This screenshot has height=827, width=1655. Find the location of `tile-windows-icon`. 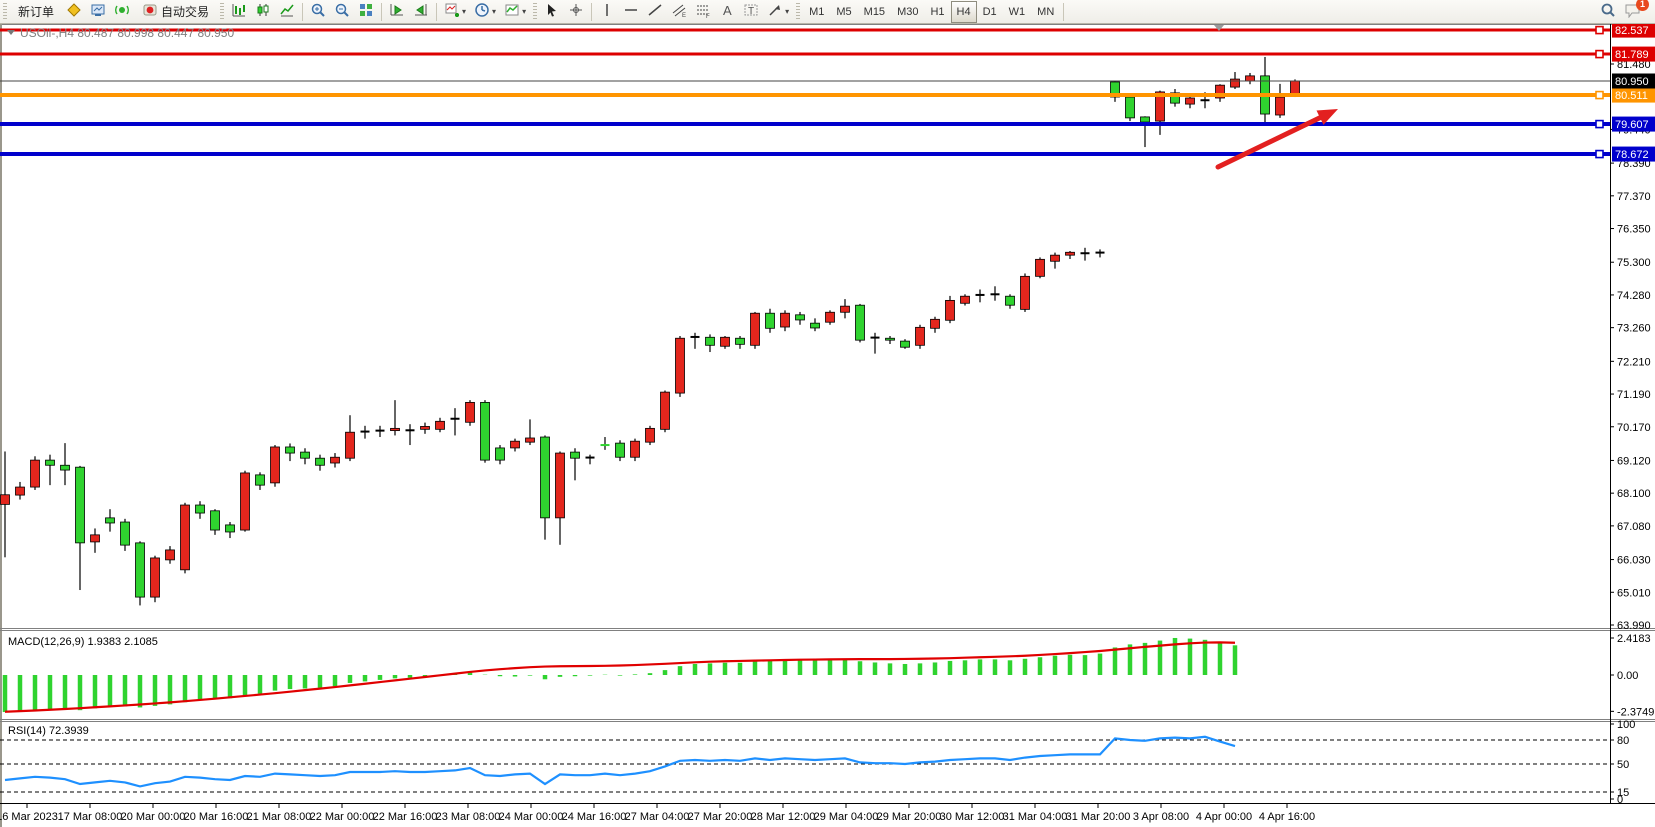

tile-windows-icon is located at coordinates (366, 11).